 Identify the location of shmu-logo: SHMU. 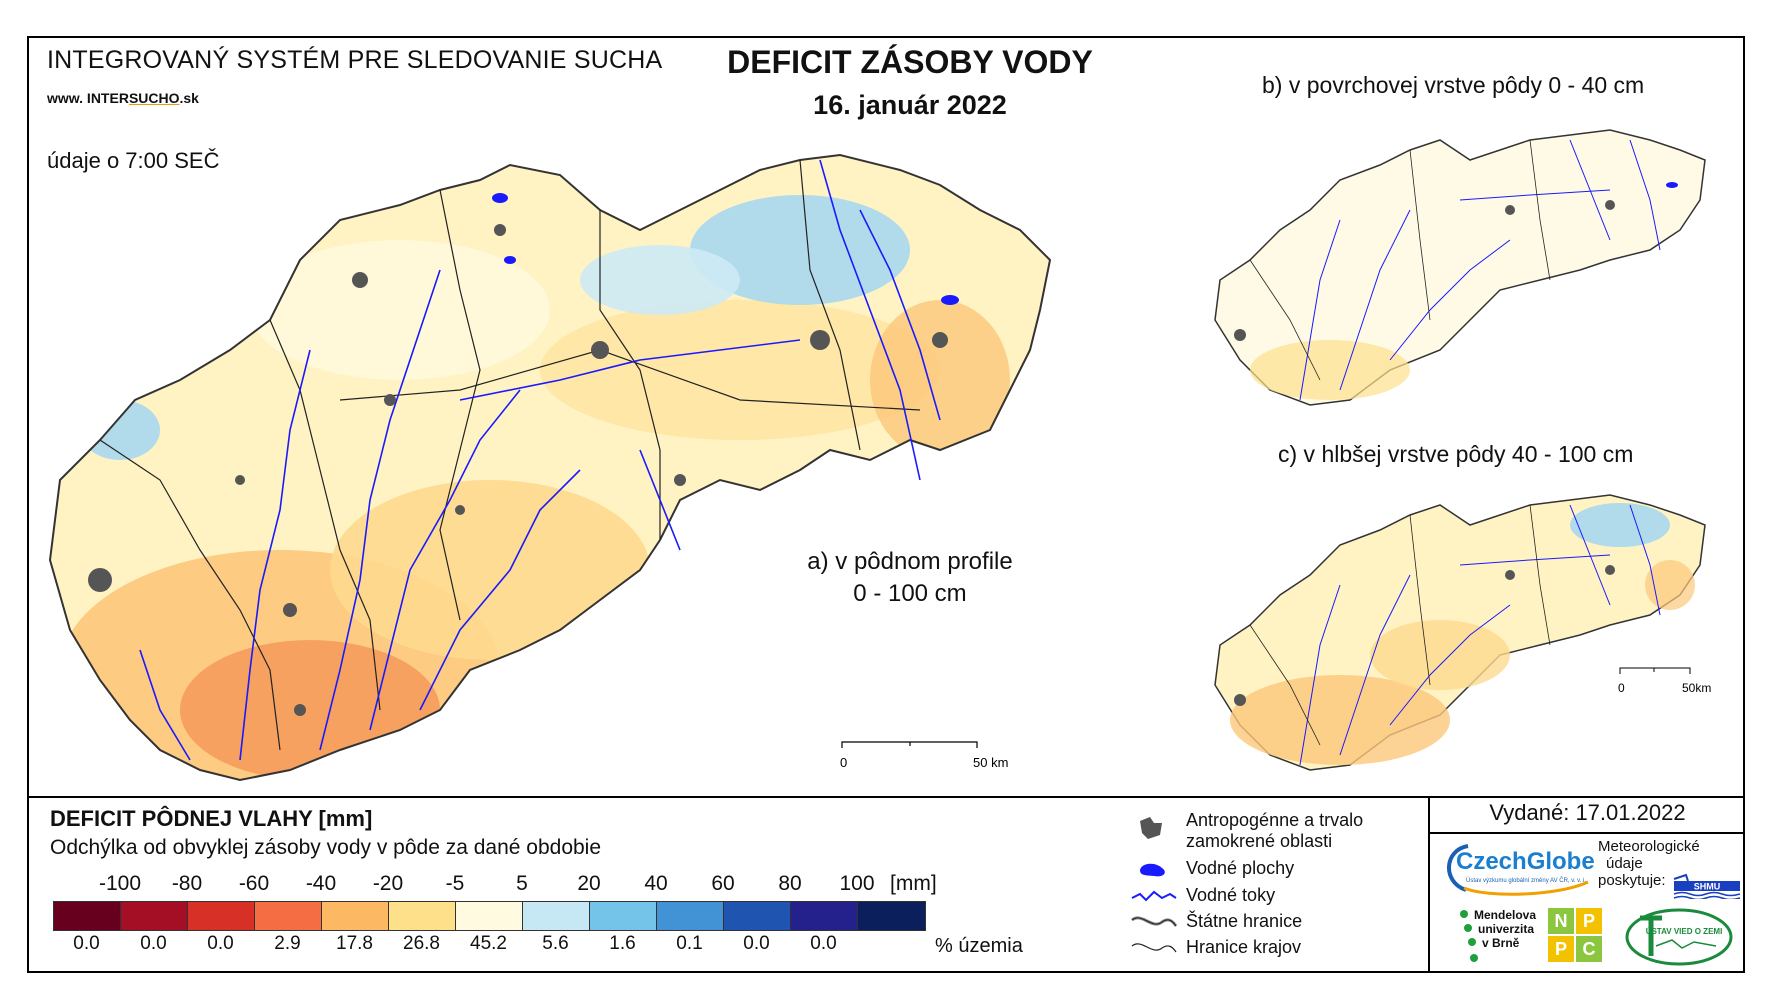
(1707, 886).